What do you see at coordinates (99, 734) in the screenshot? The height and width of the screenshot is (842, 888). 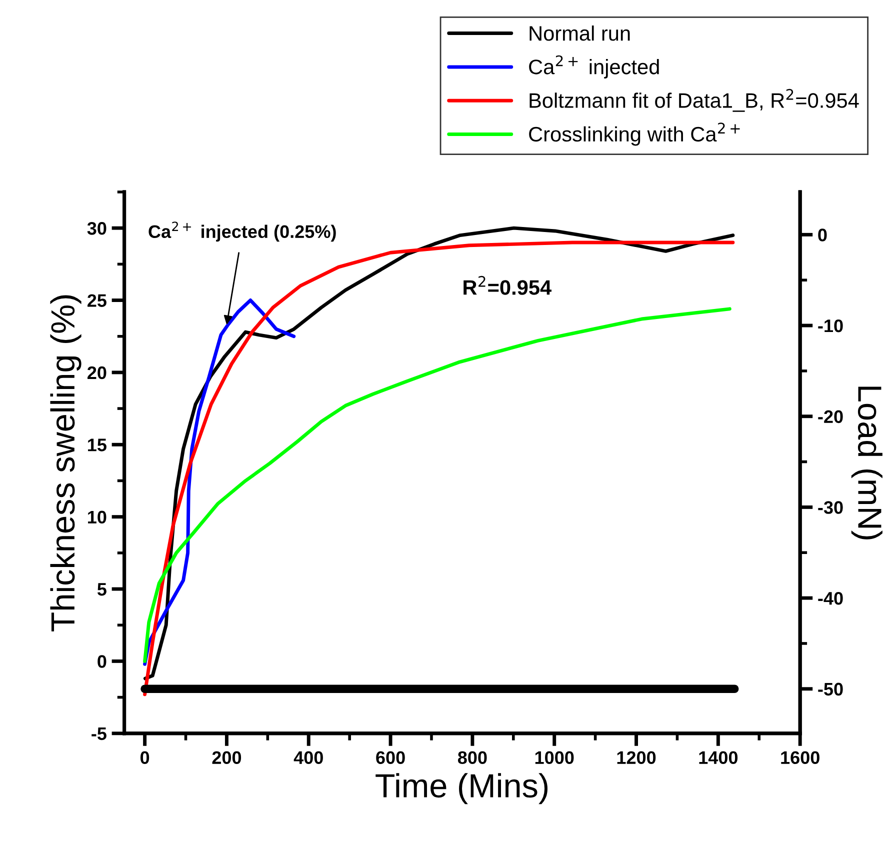 I see `y-tick-label: -5` at bounding box center [99, 734].